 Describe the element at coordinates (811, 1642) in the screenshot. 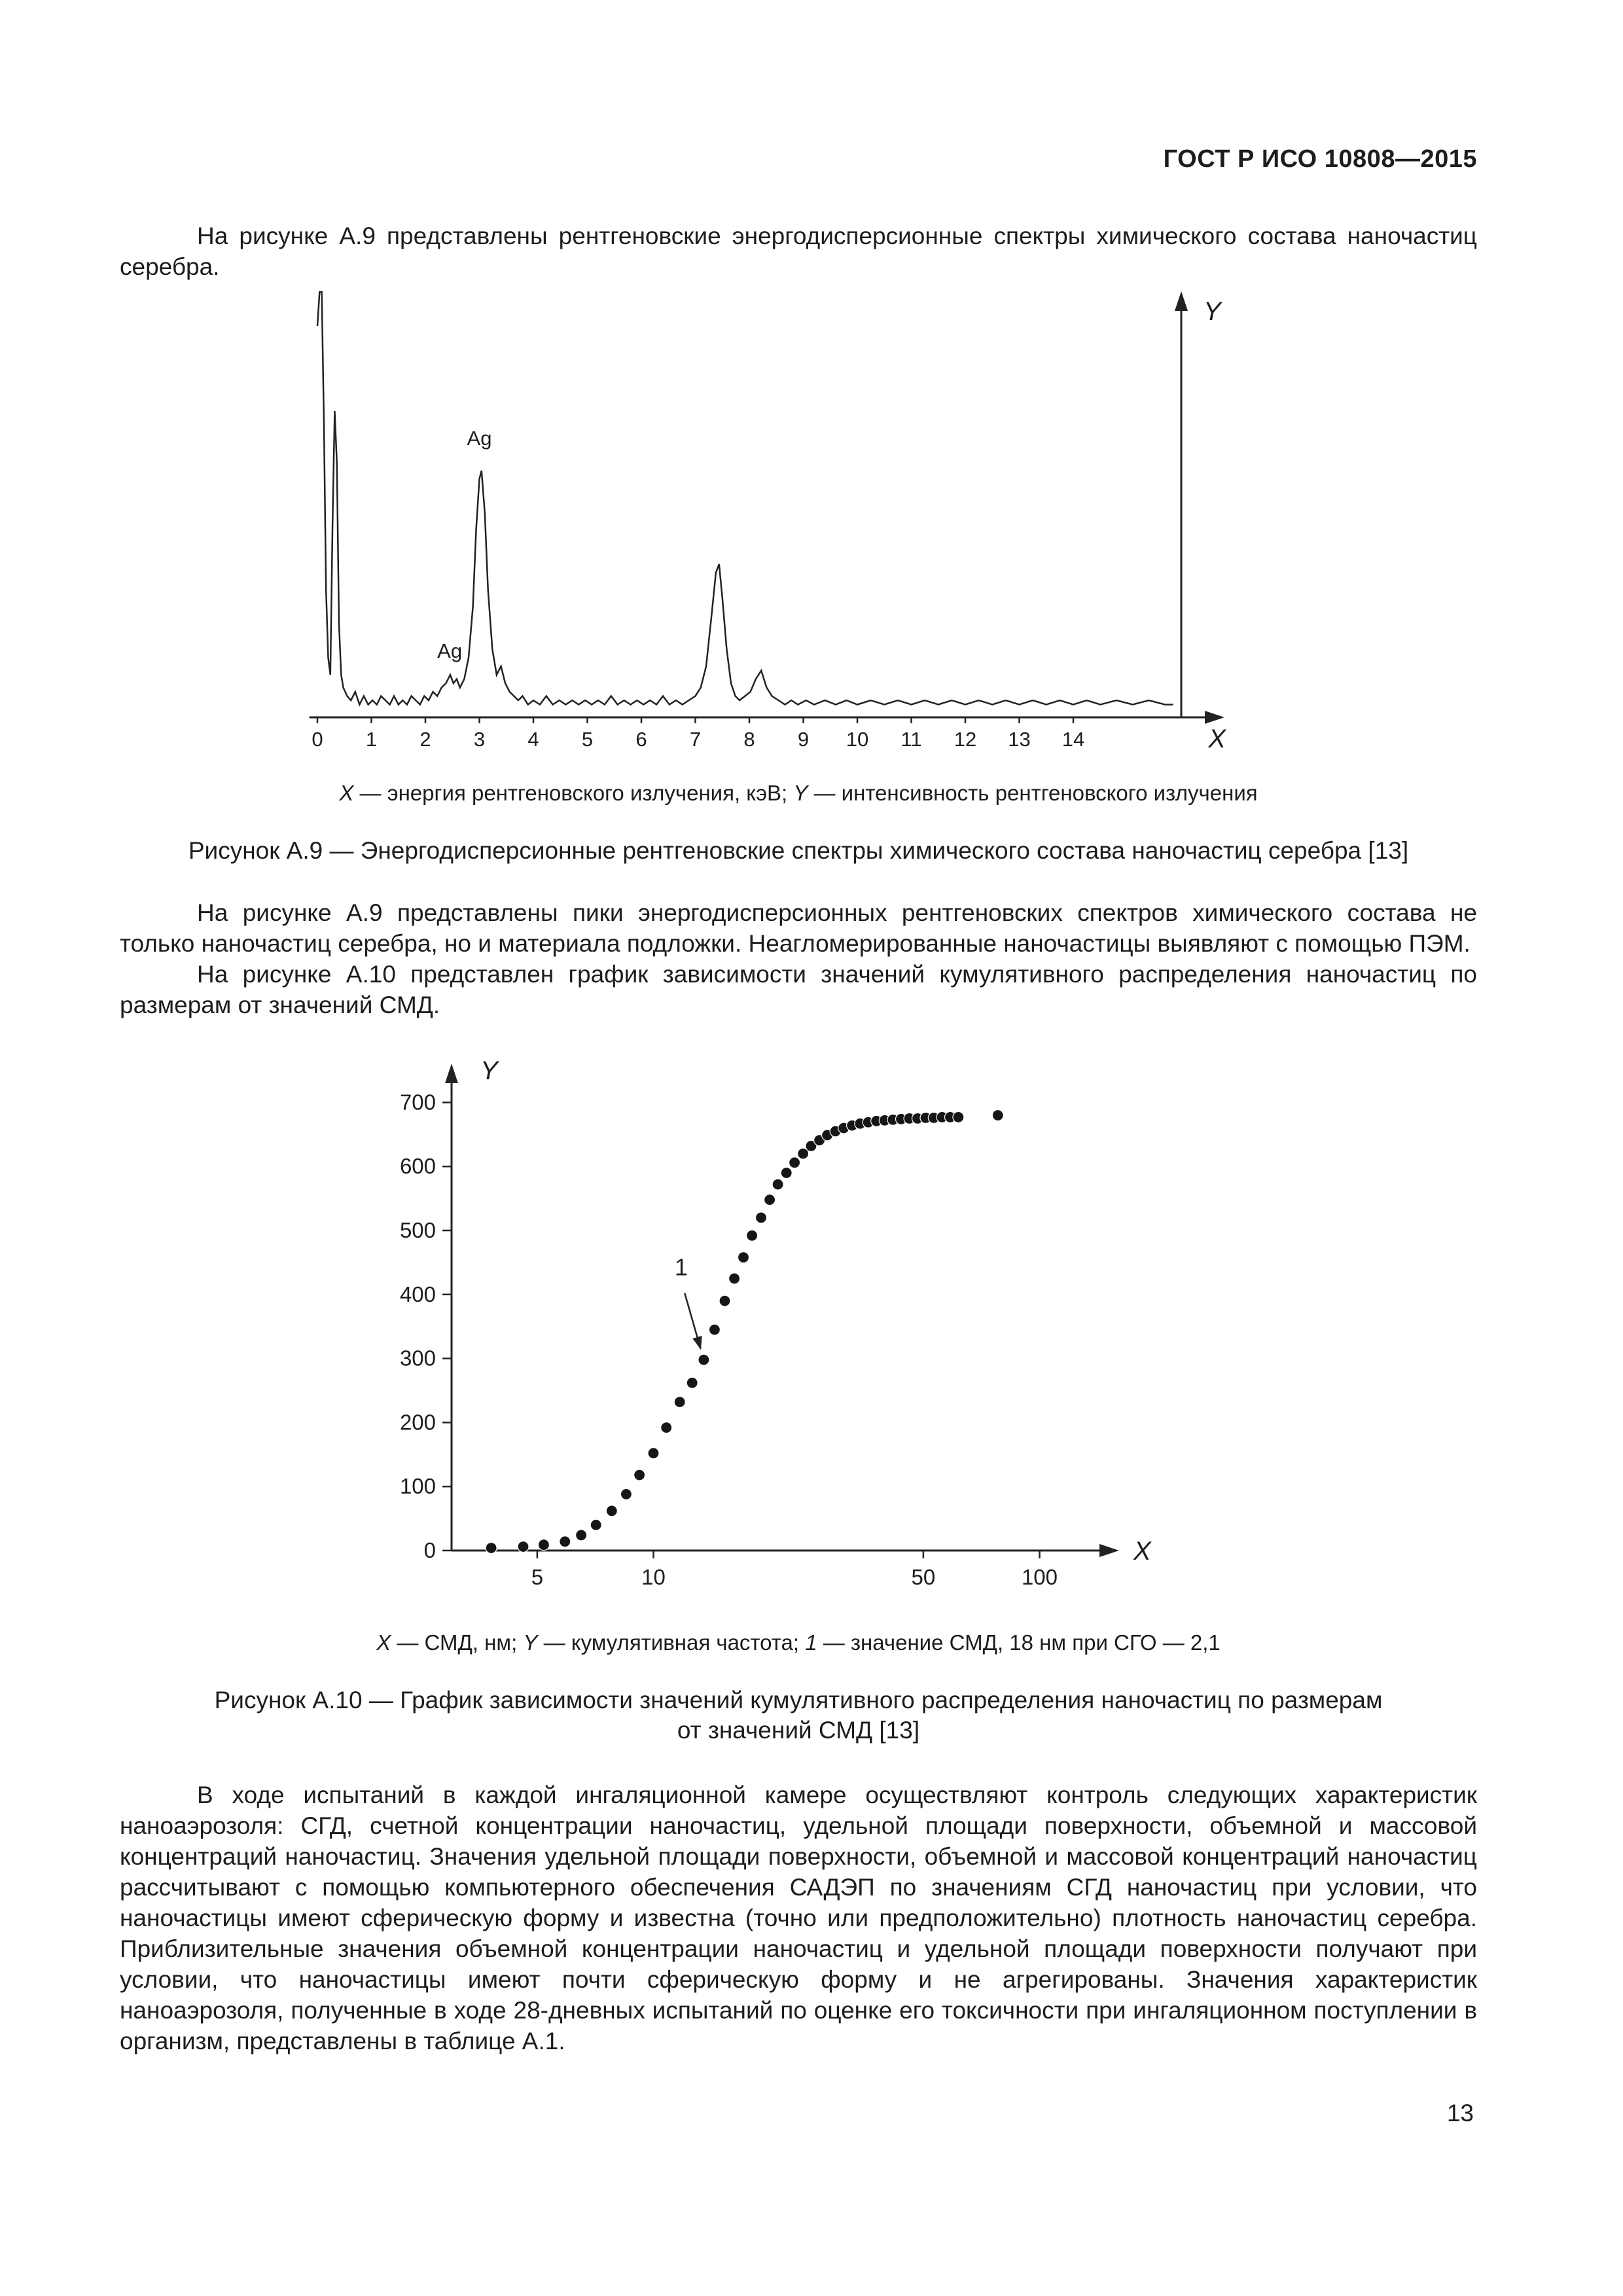

I see `annotation-1-symbol: 1` at that location.